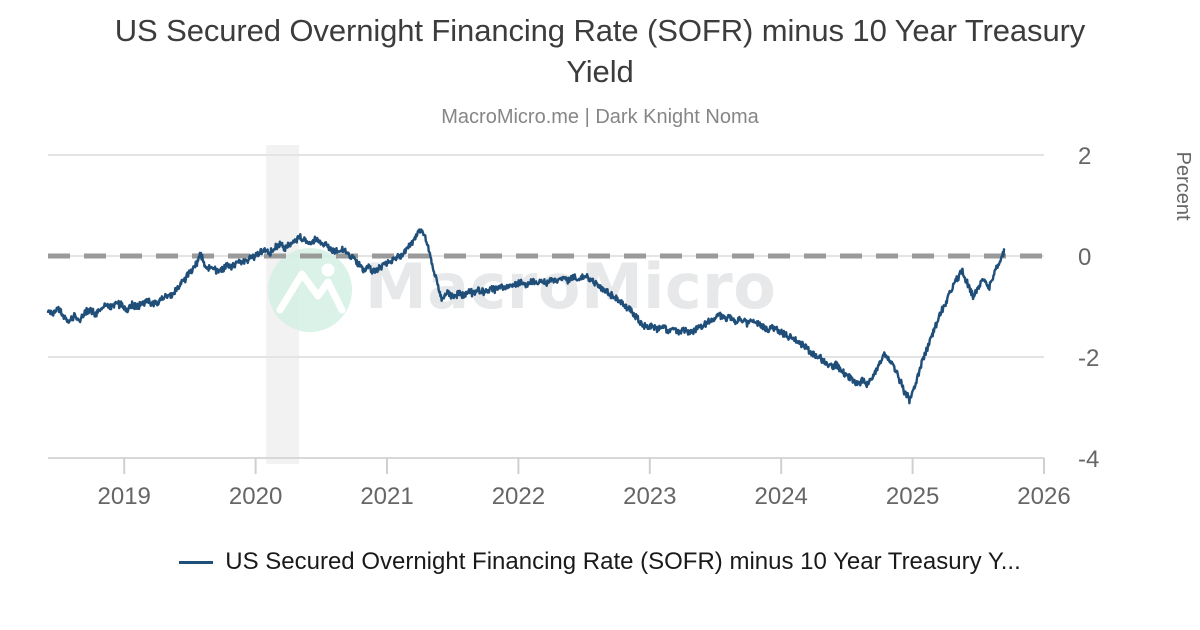  What do you see at coordinates (518, 496) in the screenshot?
I see `x-tick-label: 2022` at bounding box center [518, 496].